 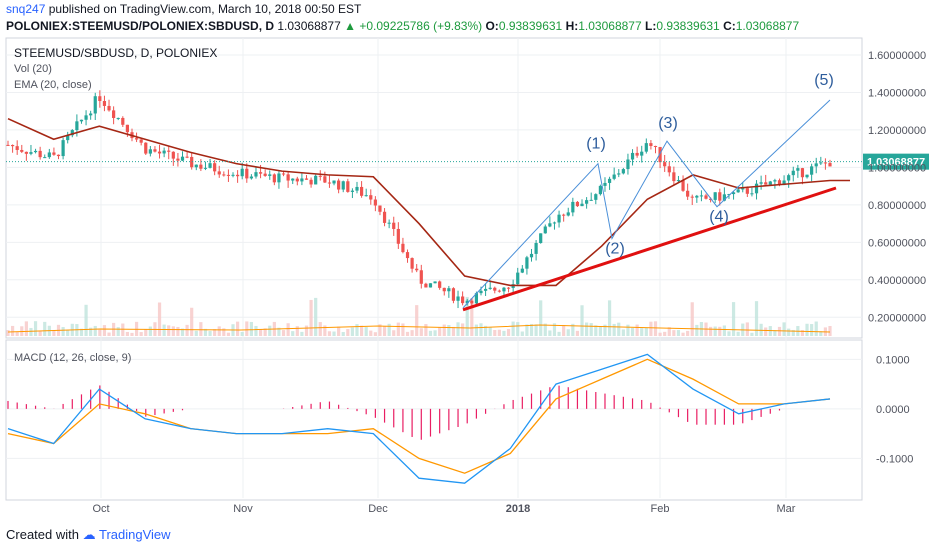 I want to click on last-price-tag-label: 1.03068877, so click(x=896, y=163).